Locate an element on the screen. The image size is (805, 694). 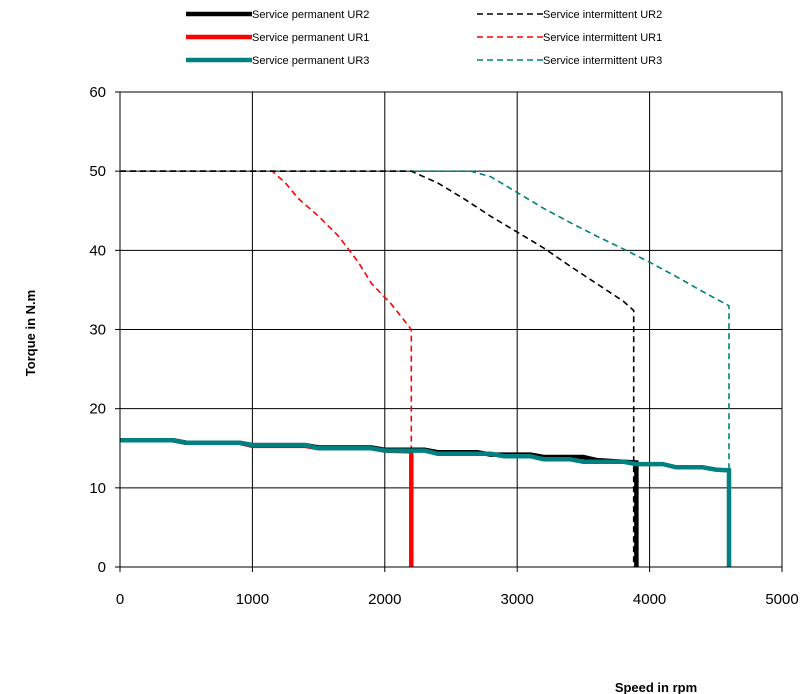
x-tick-label: 1000 is located at coordinates (252, 599).